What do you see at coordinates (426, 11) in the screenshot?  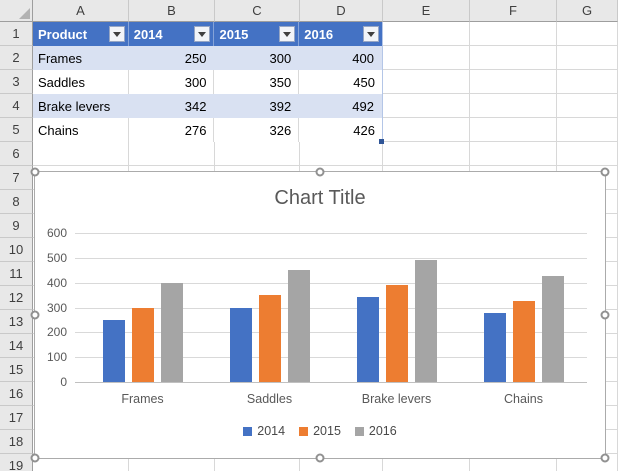 I see `column-header-E: E` at bounding box center [426, 11].